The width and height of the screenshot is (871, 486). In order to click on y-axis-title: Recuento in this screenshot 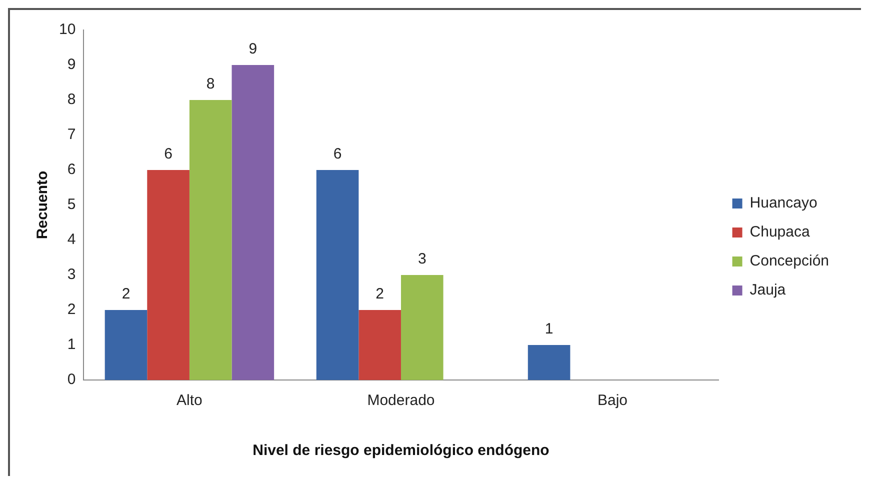, I will do `click(43, 205)`.